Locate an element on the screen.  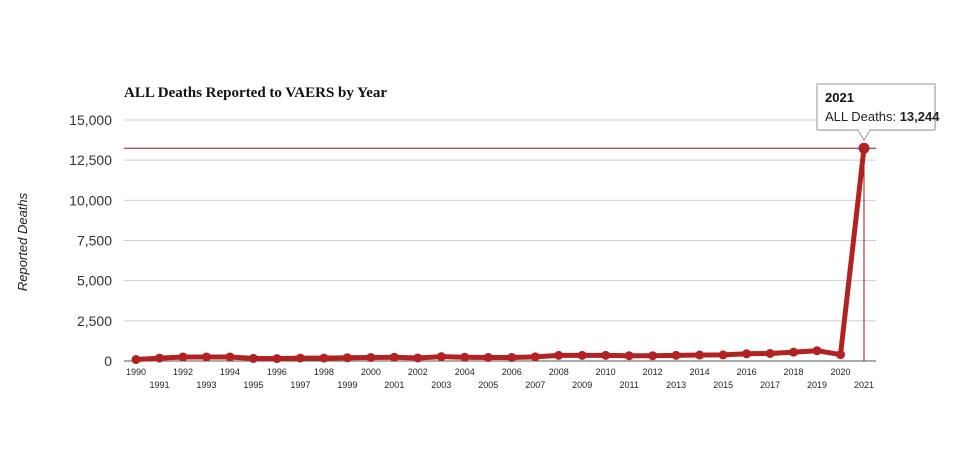
x-tick-label: 1994 is located at coordinates (230, 372).